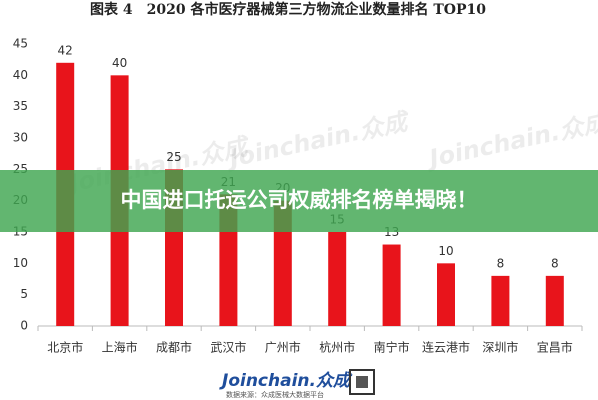 The width and height of the screenshot is (598, 400). I want to click on y-tick-label: 0, so click(24, 326).